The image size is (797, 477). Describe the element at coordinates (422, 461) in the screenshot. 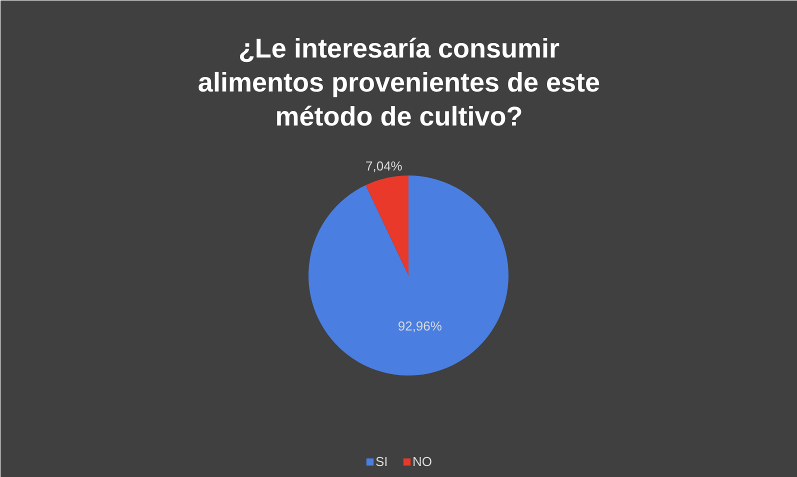

I see `legend-label: NO` at that location.